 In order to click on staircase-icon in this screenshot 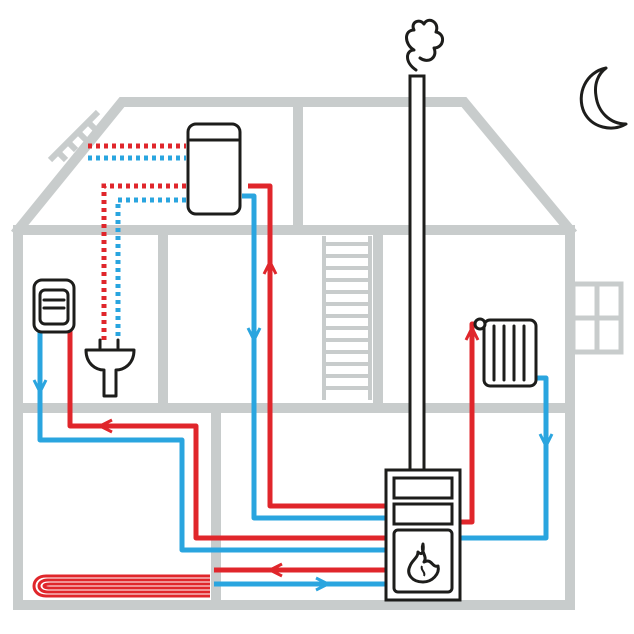, I will do `click(347, 318)`.